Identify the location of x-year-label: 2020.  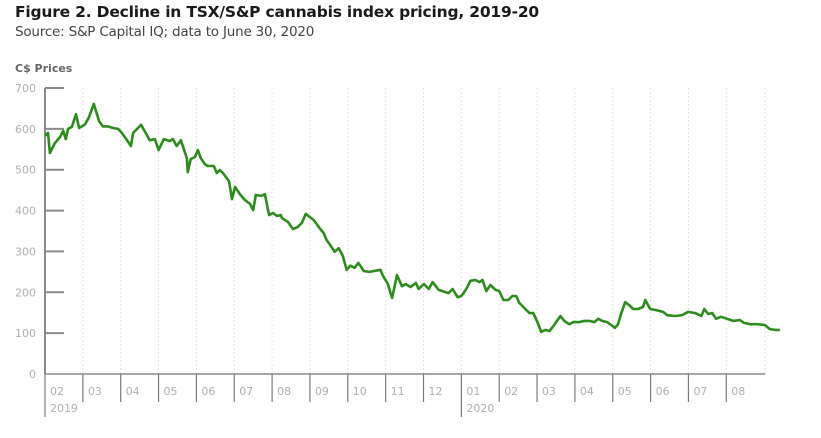
(480, 408).